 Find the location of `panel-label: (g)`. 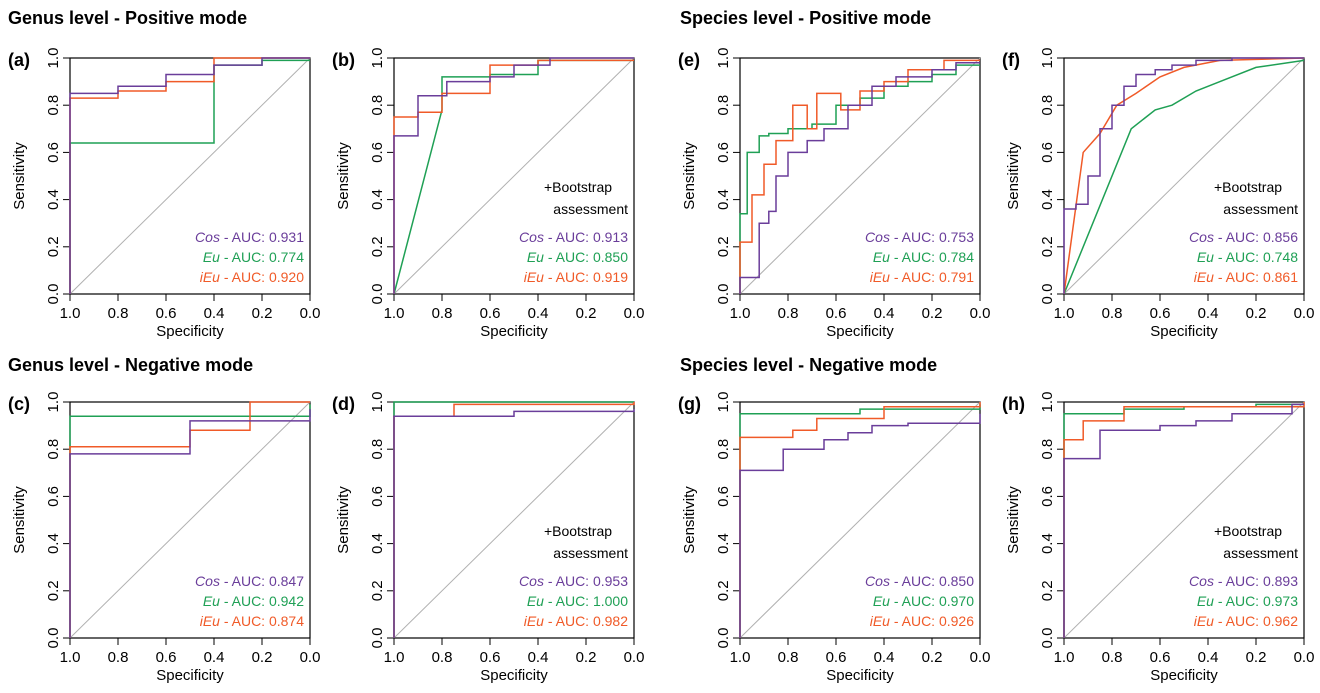

panel-label: (g) is located at coordinates (689, 404).